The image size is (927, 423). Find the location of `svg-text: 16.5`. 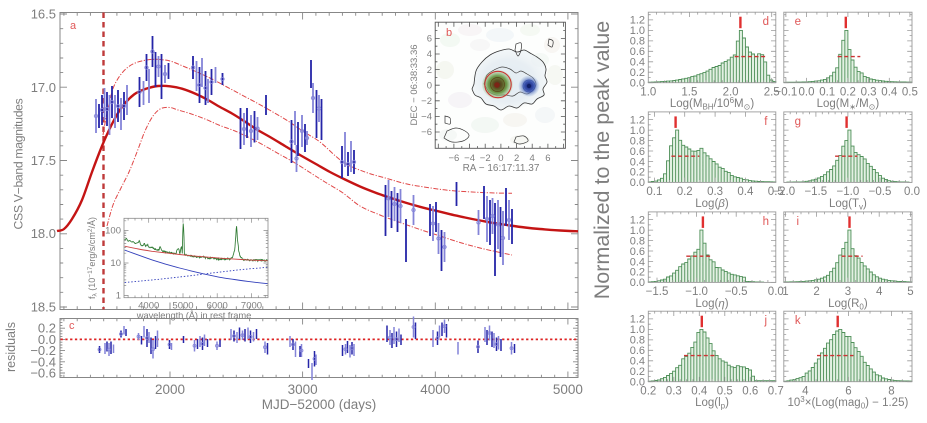

svg-text: 16.5 is located at coordinates (43, 14).